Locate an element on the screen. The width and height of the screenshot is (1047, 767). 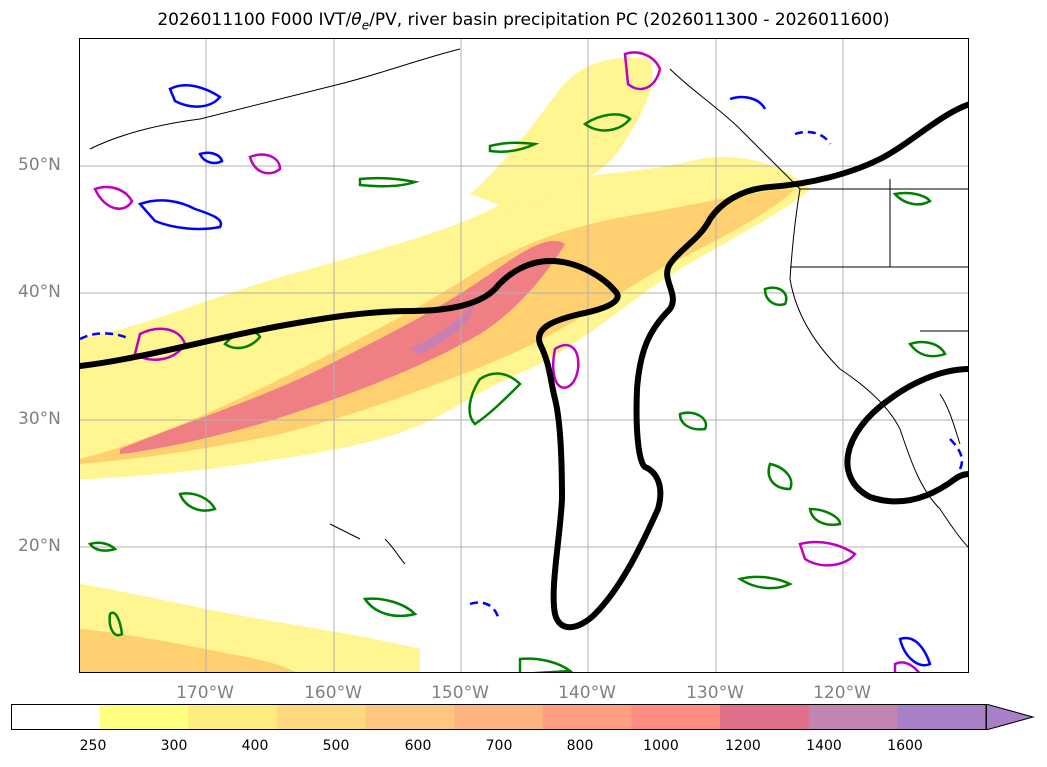
colorbar-border is located at coordinates (499, 717).